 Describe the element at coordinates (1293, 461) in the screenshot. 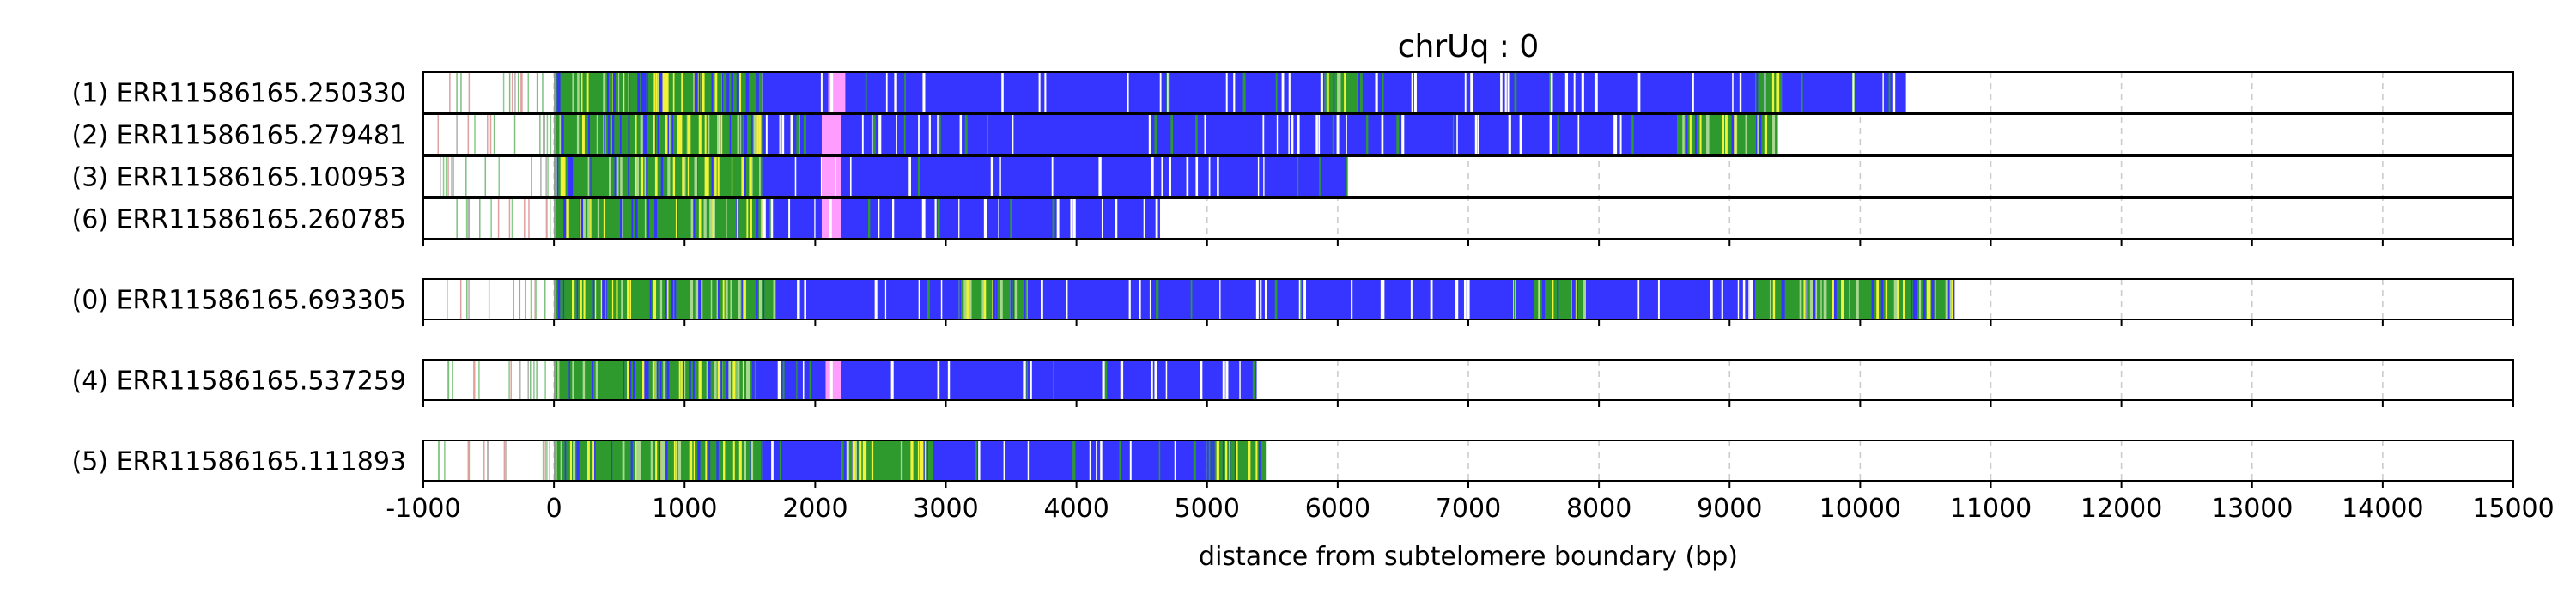

I see `read-track: (5) ERR11586165.111893` at that location.